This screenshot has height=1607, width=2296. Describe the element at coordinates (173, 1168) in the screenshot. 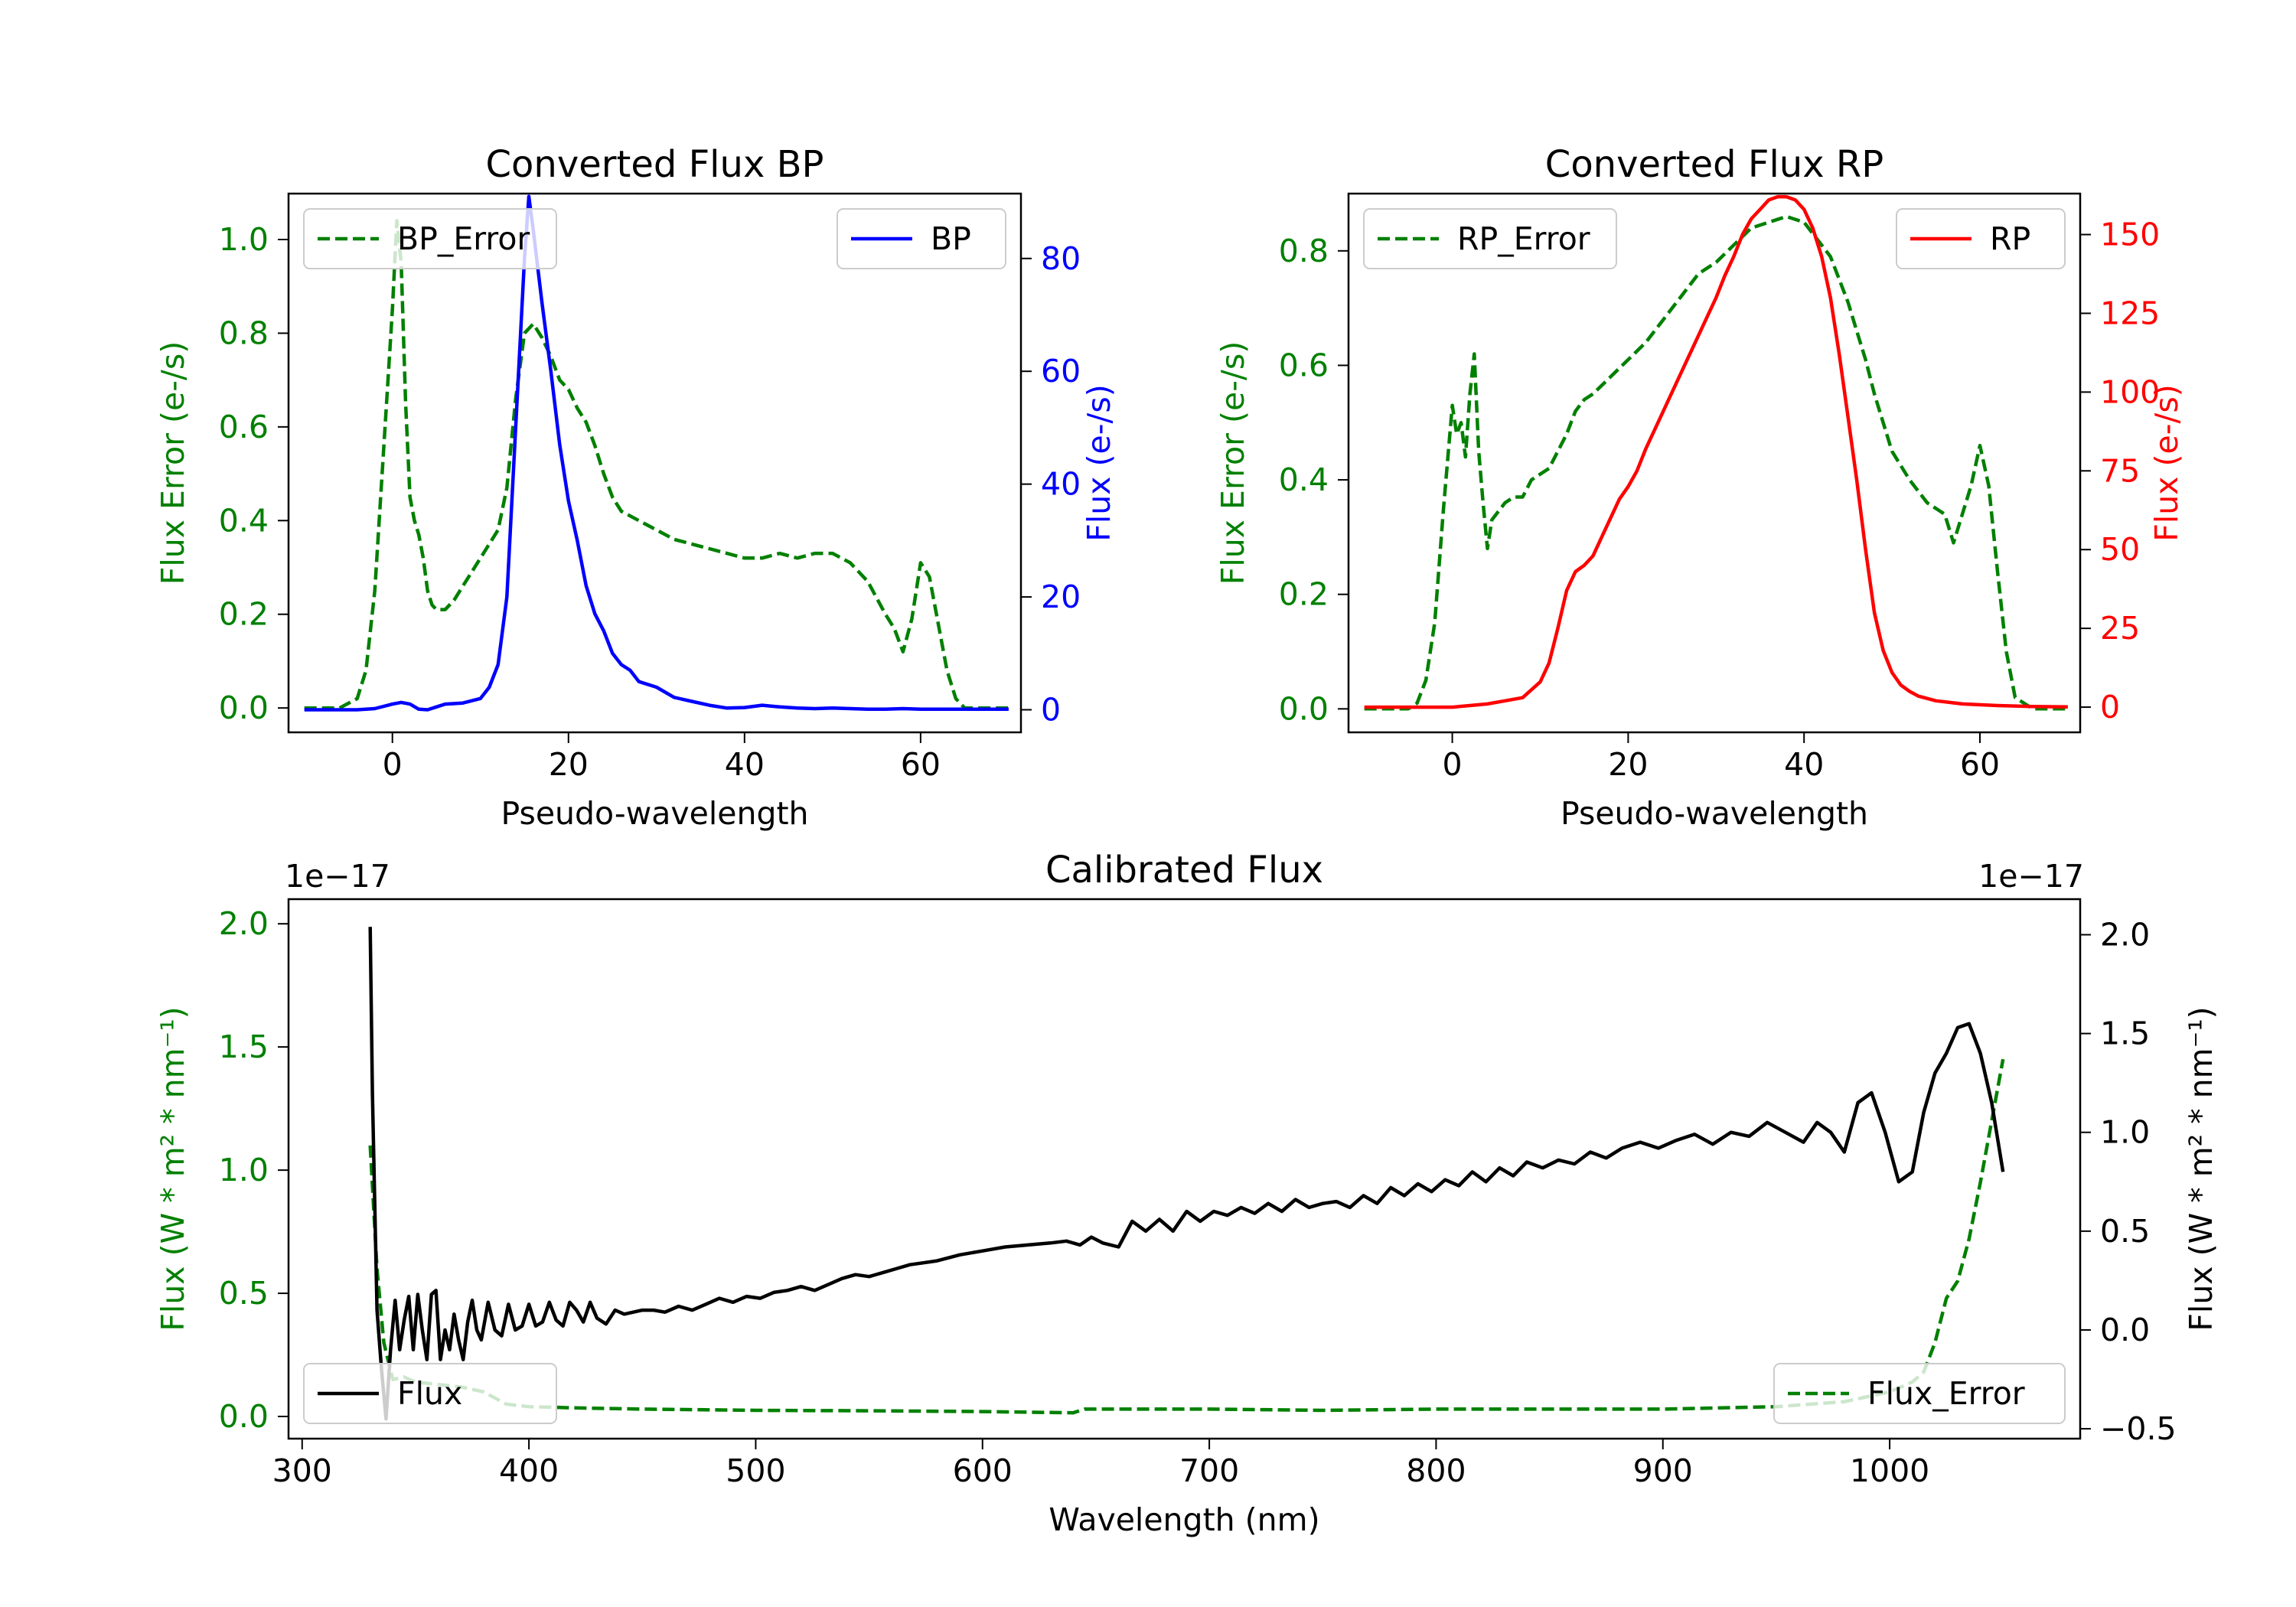

I see `left-y-axis-label: Flux (W * m² * nm⁻¹)` at that location.